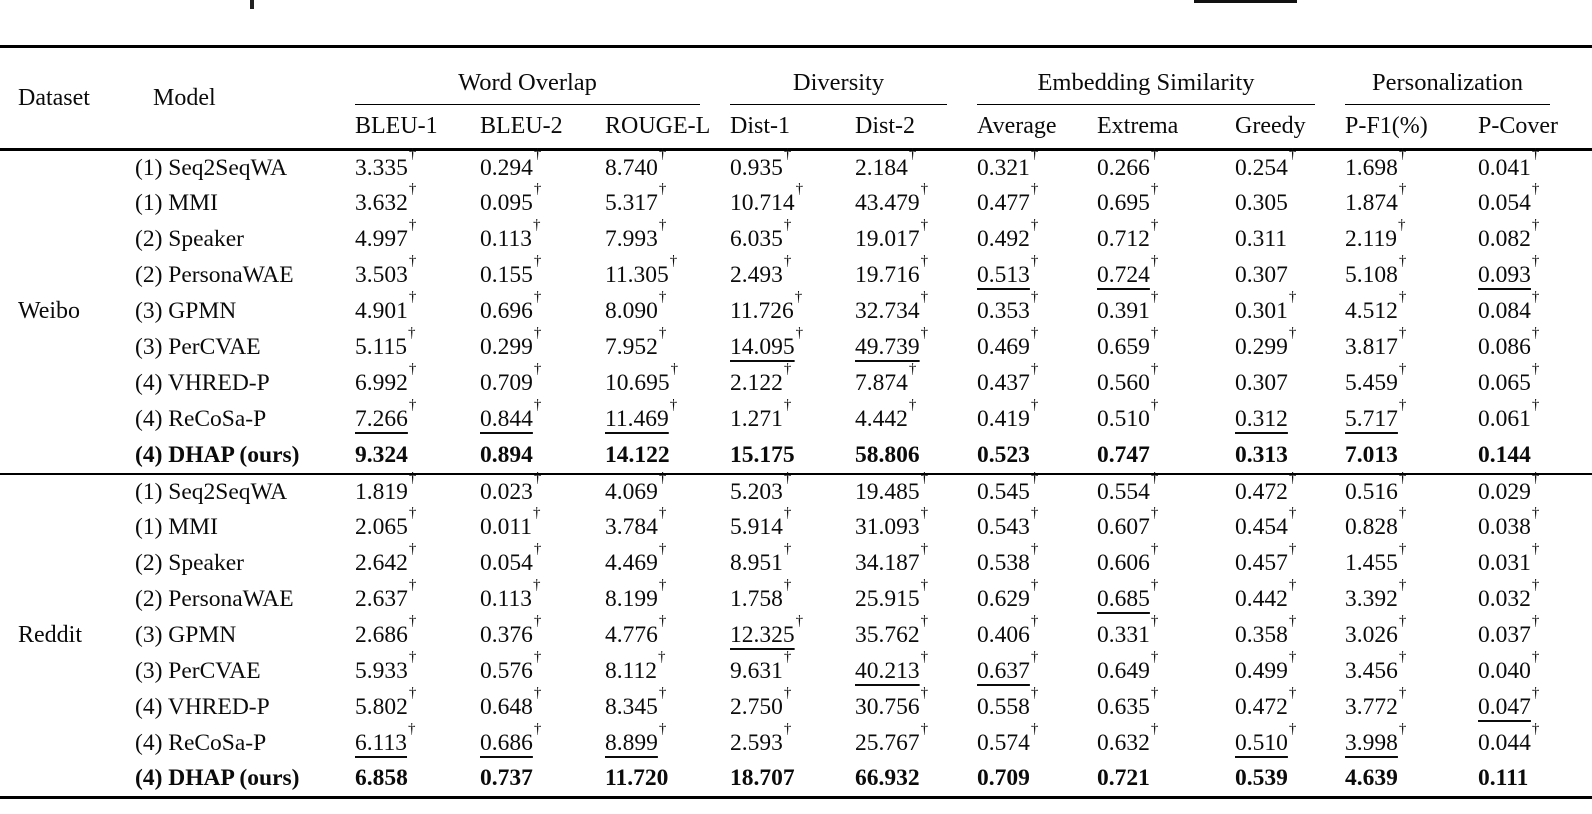  Describe the element at coordinates (667, 670) in the screenshot. I see `metric-value: 8.112†` at that location.